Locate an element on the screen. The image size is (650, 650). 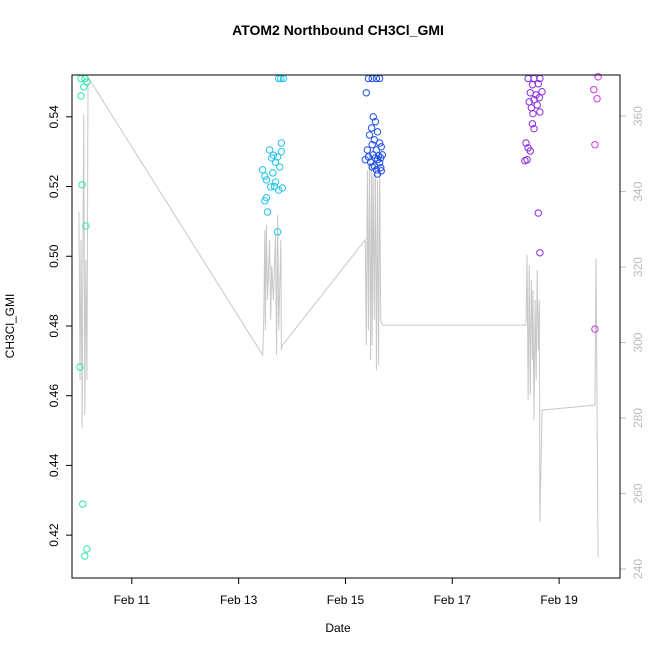
x-tick-label: Feb 19 is located at coordinates (559, 600).